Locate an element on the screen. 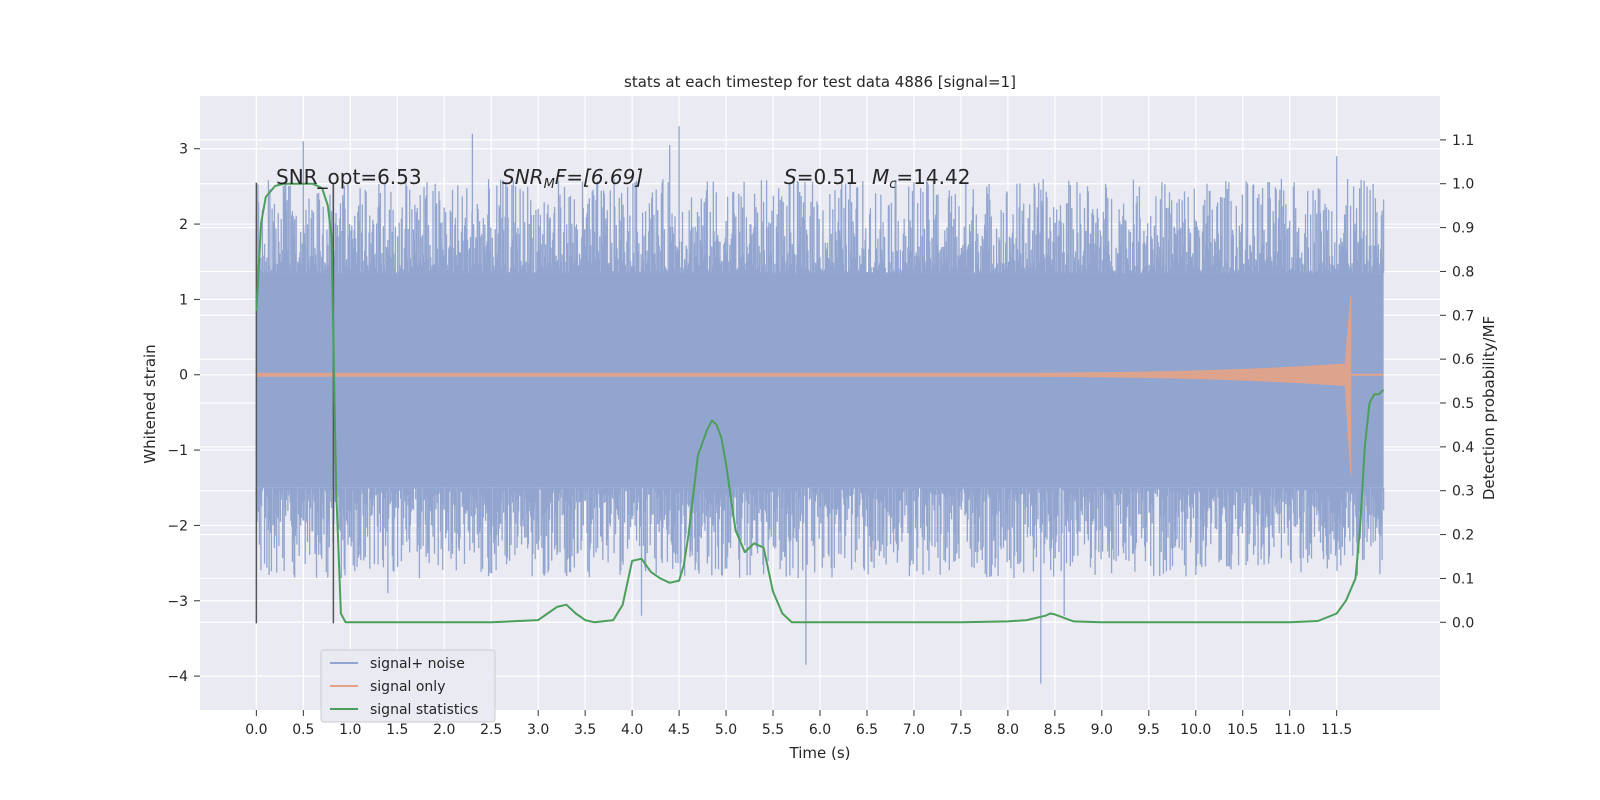 The image size is (1600, 800). legend-box is located at coordinates (408, 686).